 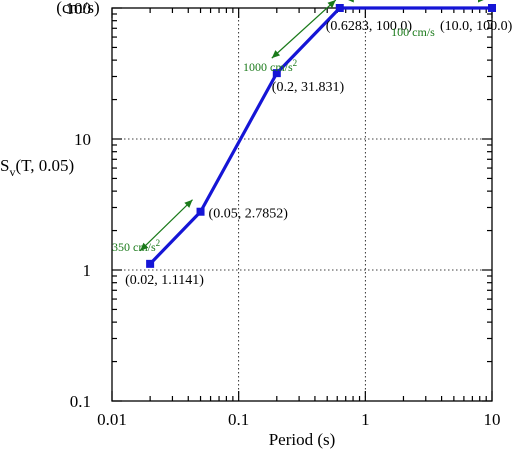 What do you see at coordinates (112, 419) in the screenshot?
I see `x-tick-label: 0.01` at bounding box center [112, 419].